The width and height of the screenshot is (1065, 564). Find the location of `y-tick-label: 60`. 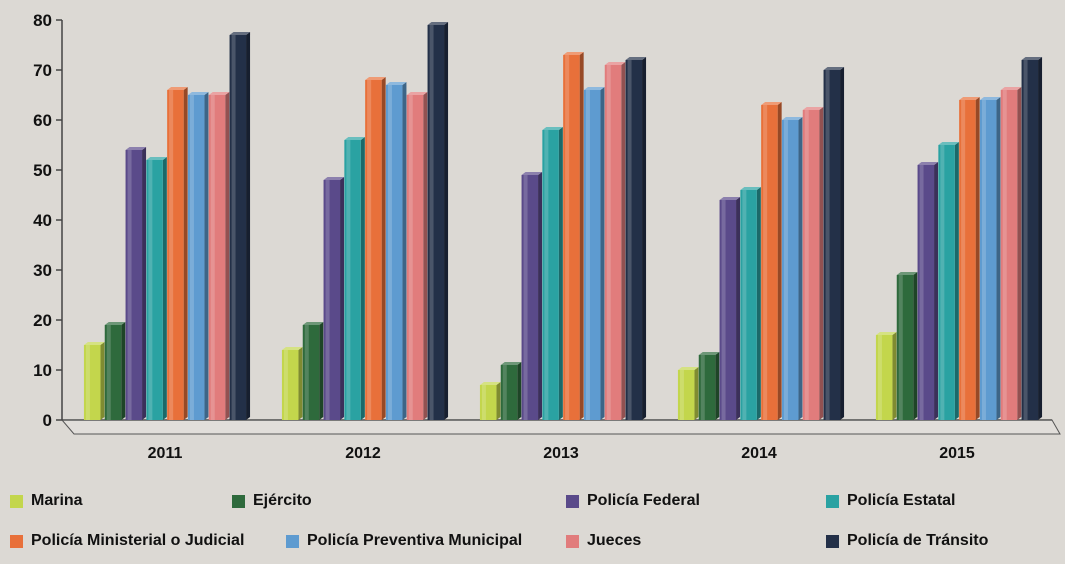

y-tick-label: 60 is located at coordinates (42, 120).